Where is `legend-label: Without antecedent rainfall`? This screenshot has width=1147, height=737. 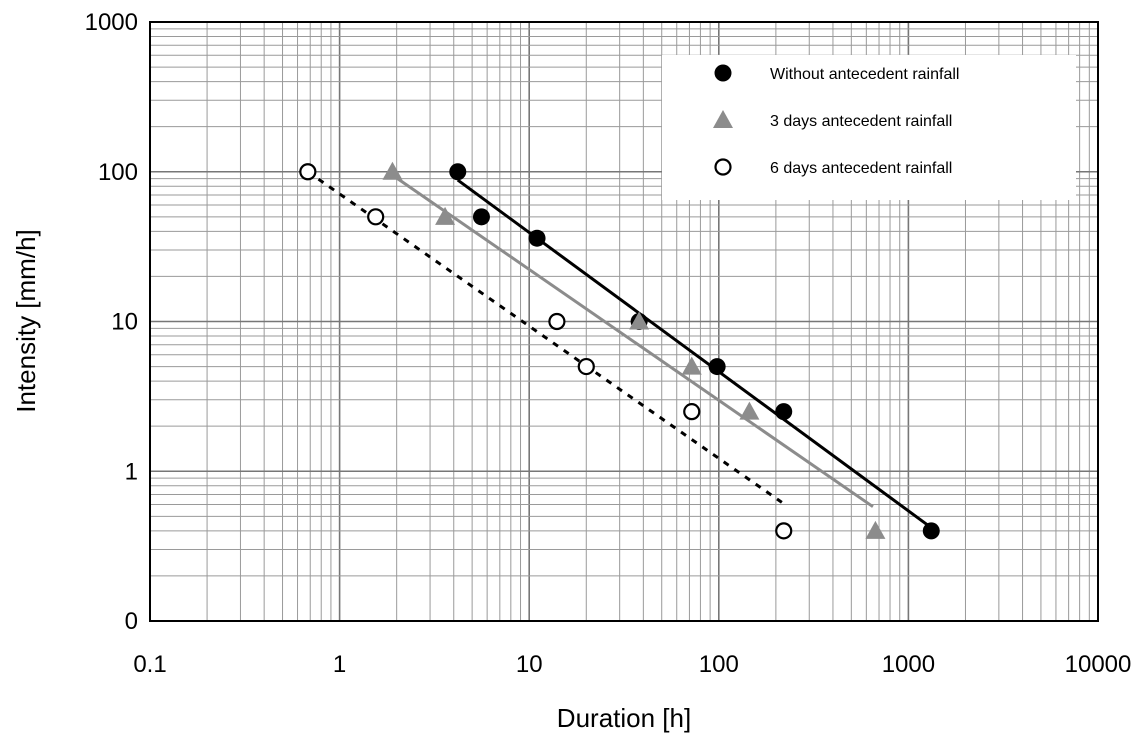
legend-label: Without antecedent rainfall is located at coordinates (864, 74).